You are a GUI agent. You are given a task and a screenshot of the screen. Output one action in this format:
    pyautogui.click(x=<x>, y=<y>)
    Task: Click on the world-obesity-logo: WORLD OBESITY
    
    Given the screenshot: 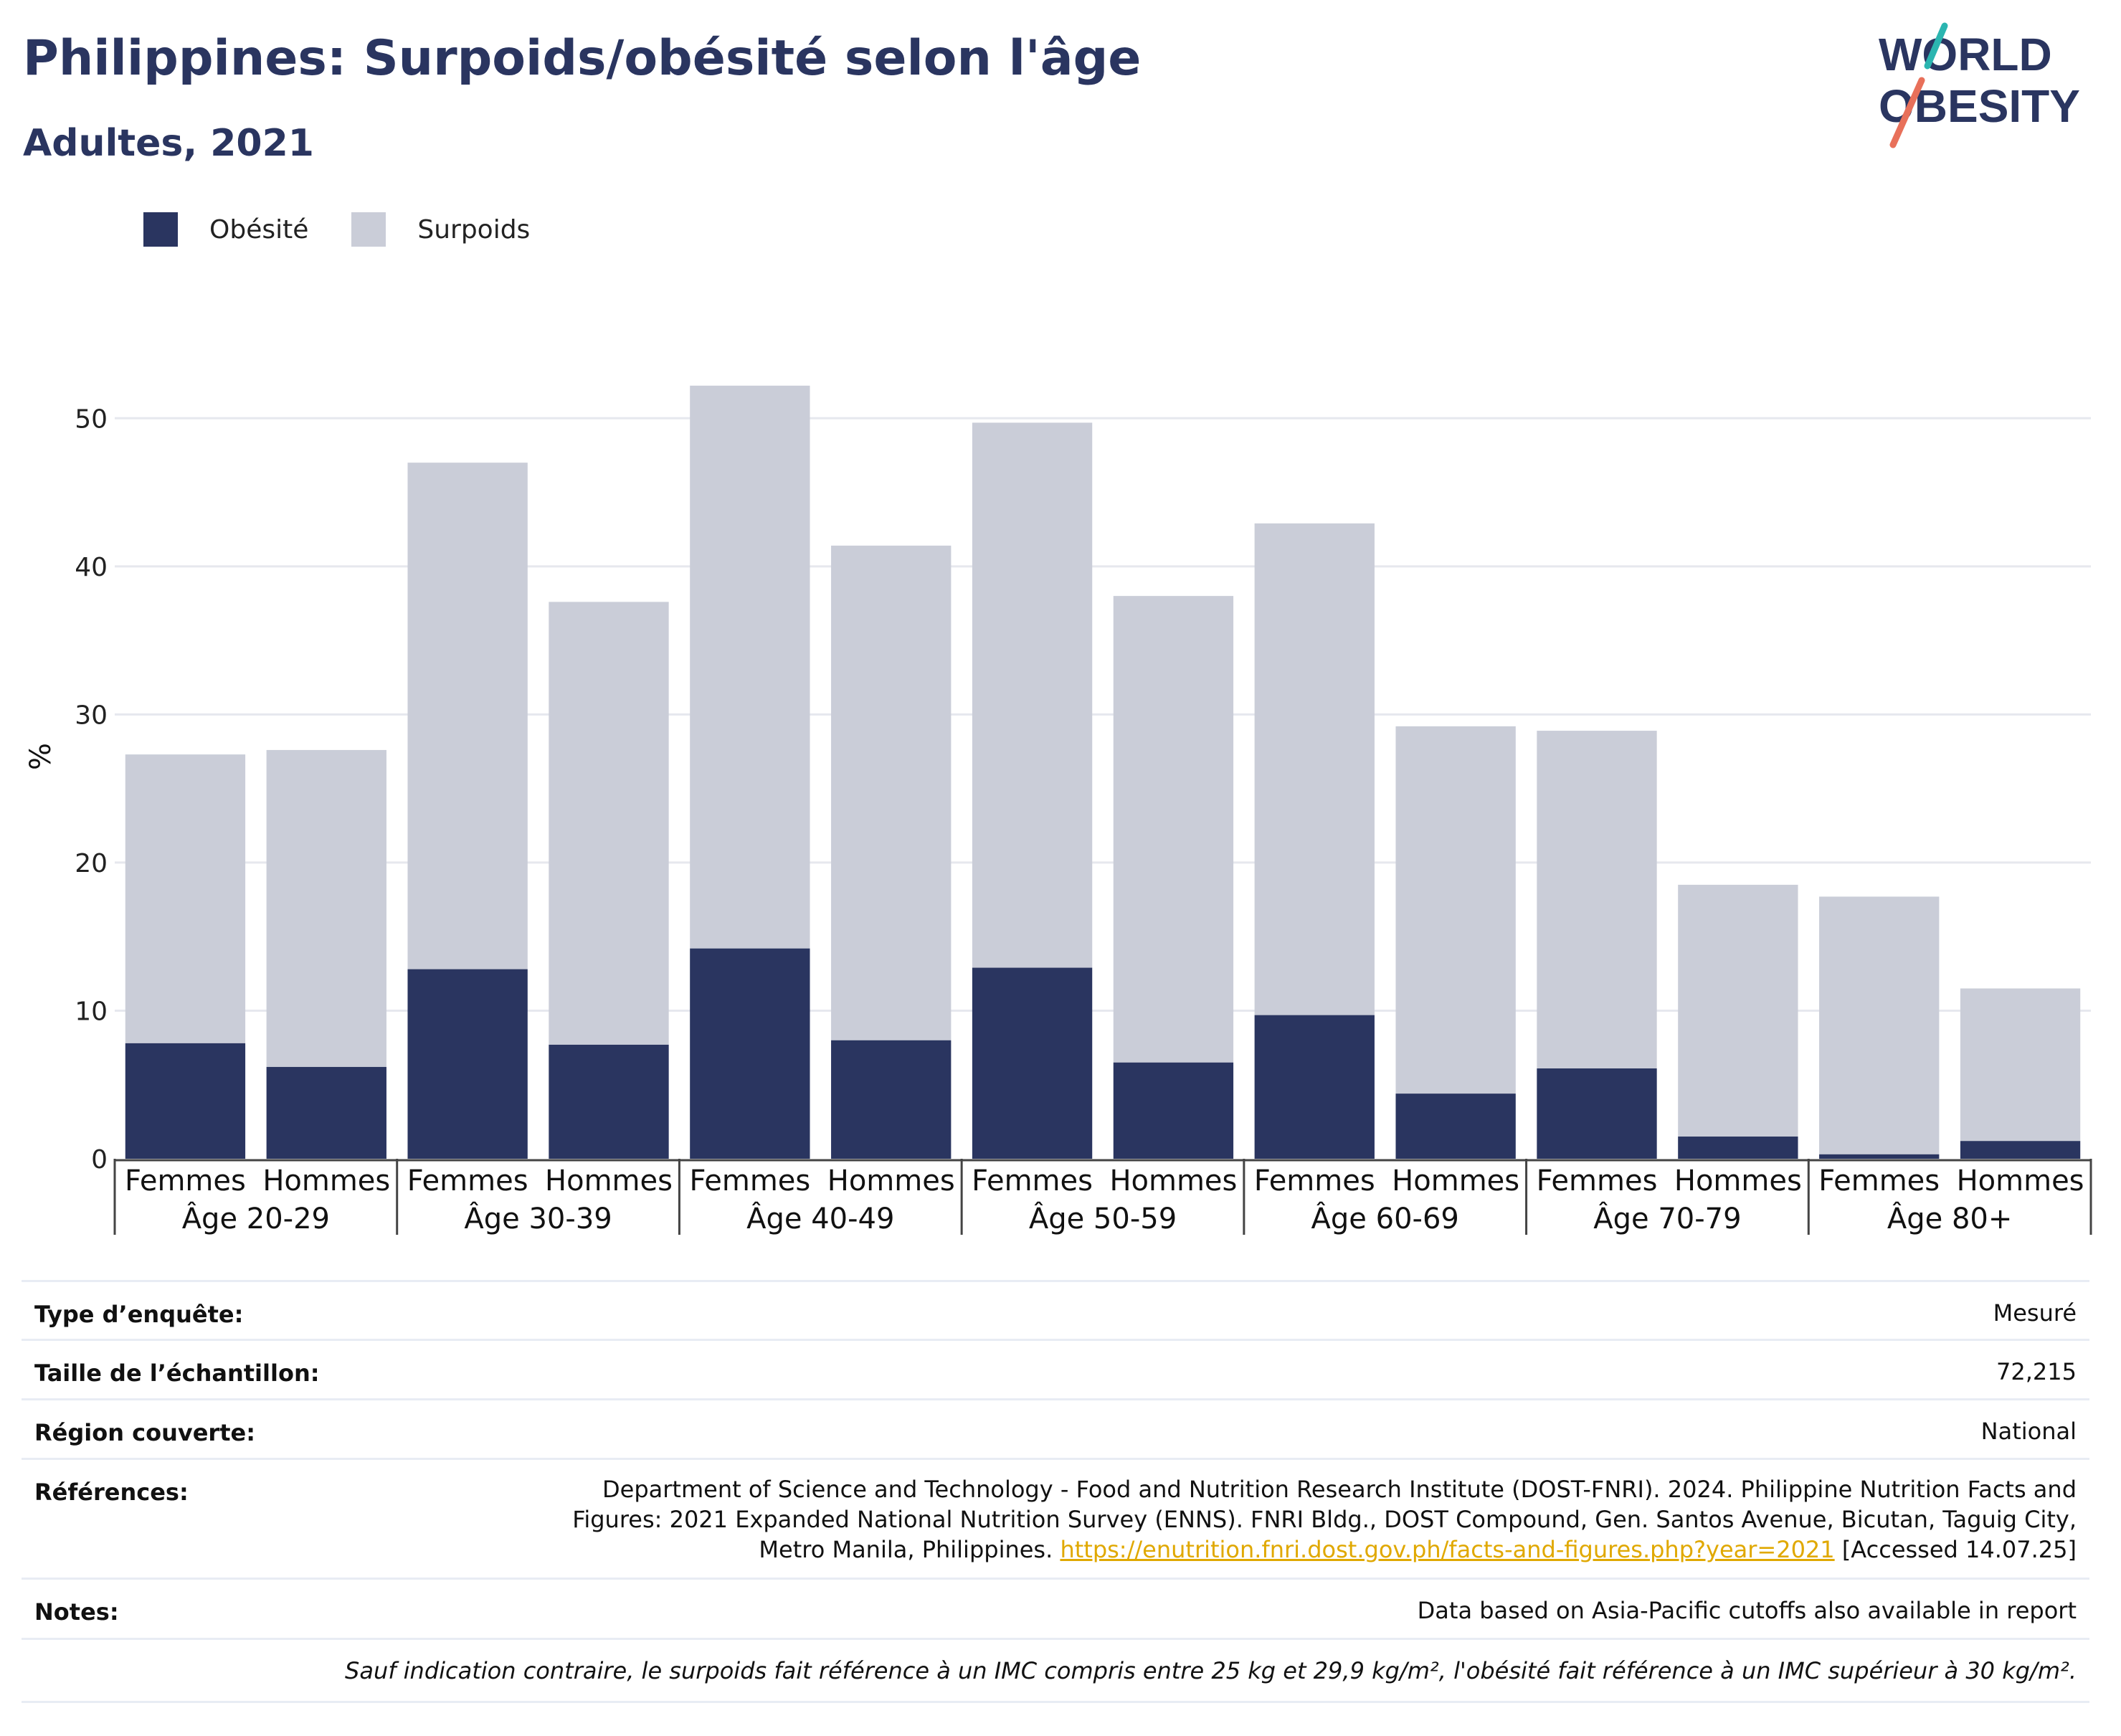 What is the action you would take?
    pyautogui.click(x=1979, y=85)
    